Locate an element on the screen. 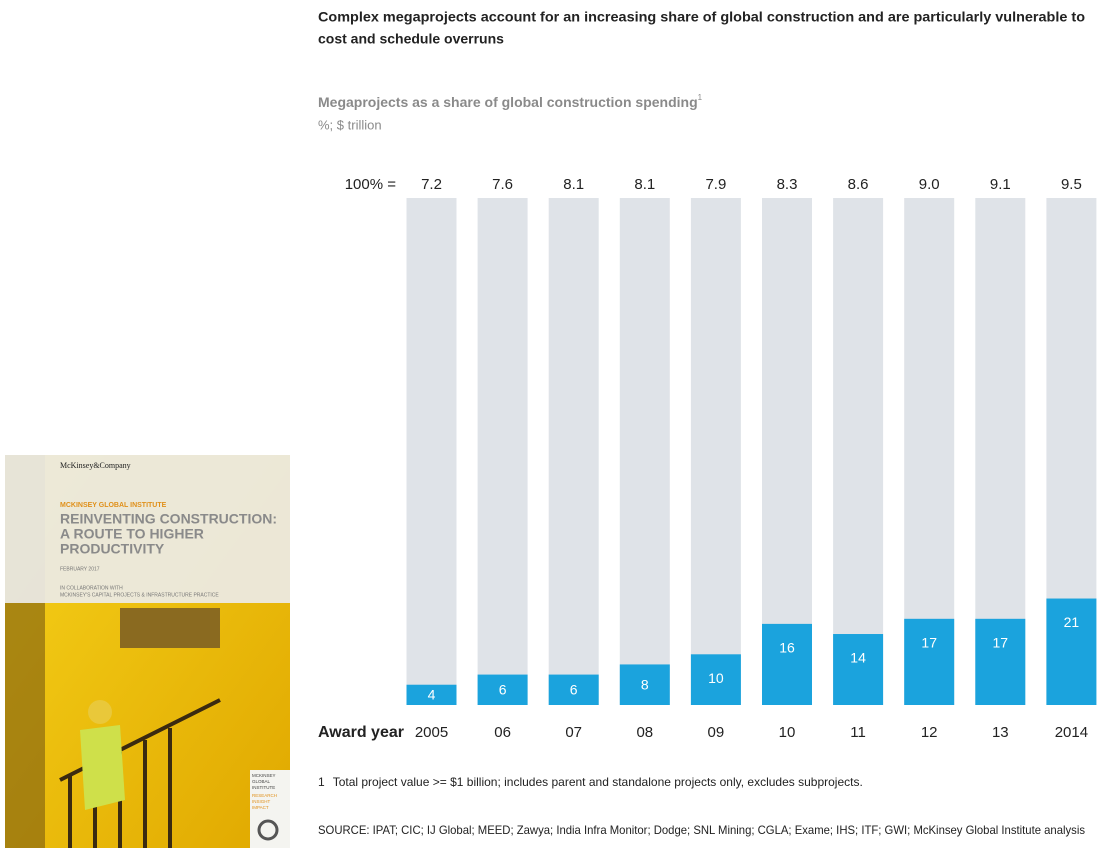 This screenshot has height=848, width=1097. cover-tag-line: INSIGHT is located at coordinates (261, 801).